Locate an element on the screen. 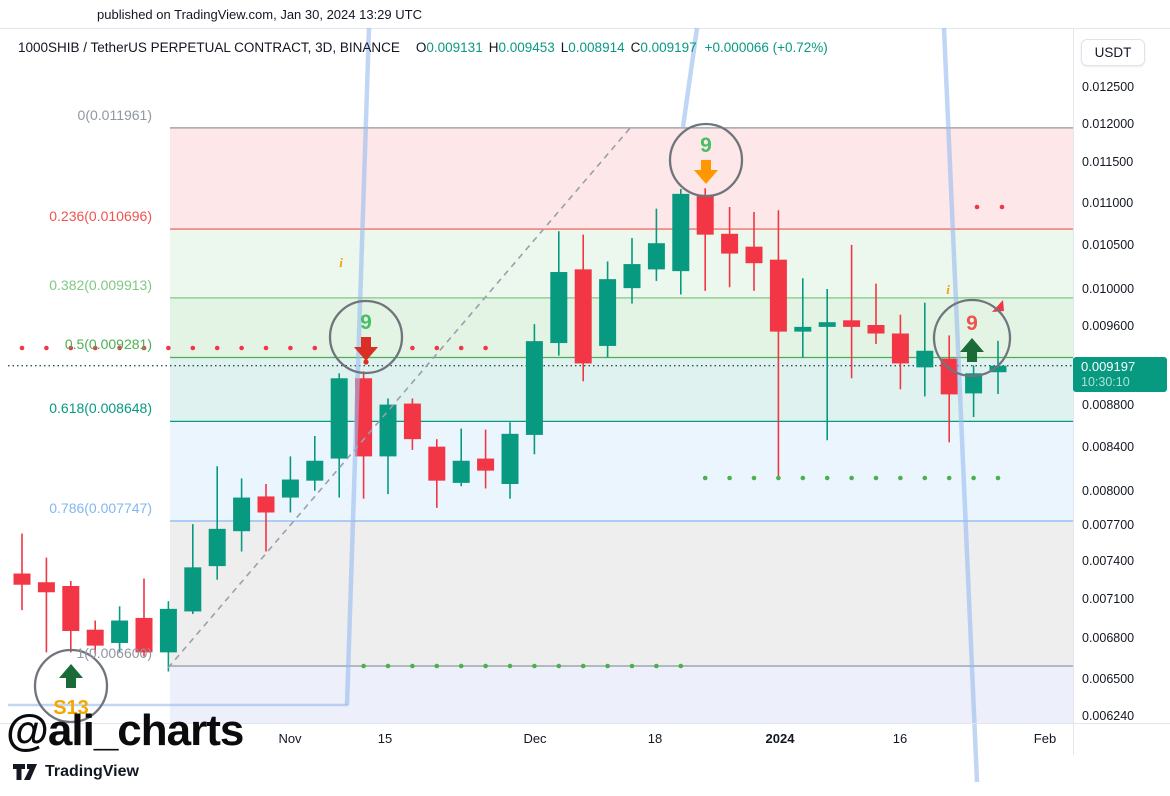 The height and width of the screenshot is (796, 1170). high-value: 0.009453 is located at coordinates (526, 47).